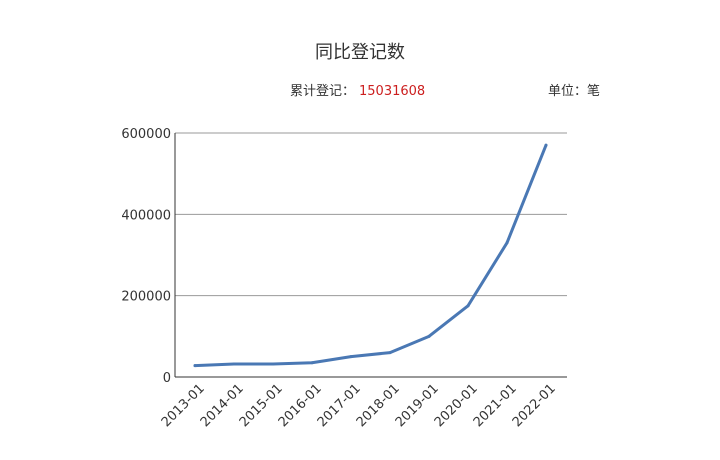 The width and height of the screenshot is (720, 460). I want to click on y-tick-label: 200000, so click(146, 297).